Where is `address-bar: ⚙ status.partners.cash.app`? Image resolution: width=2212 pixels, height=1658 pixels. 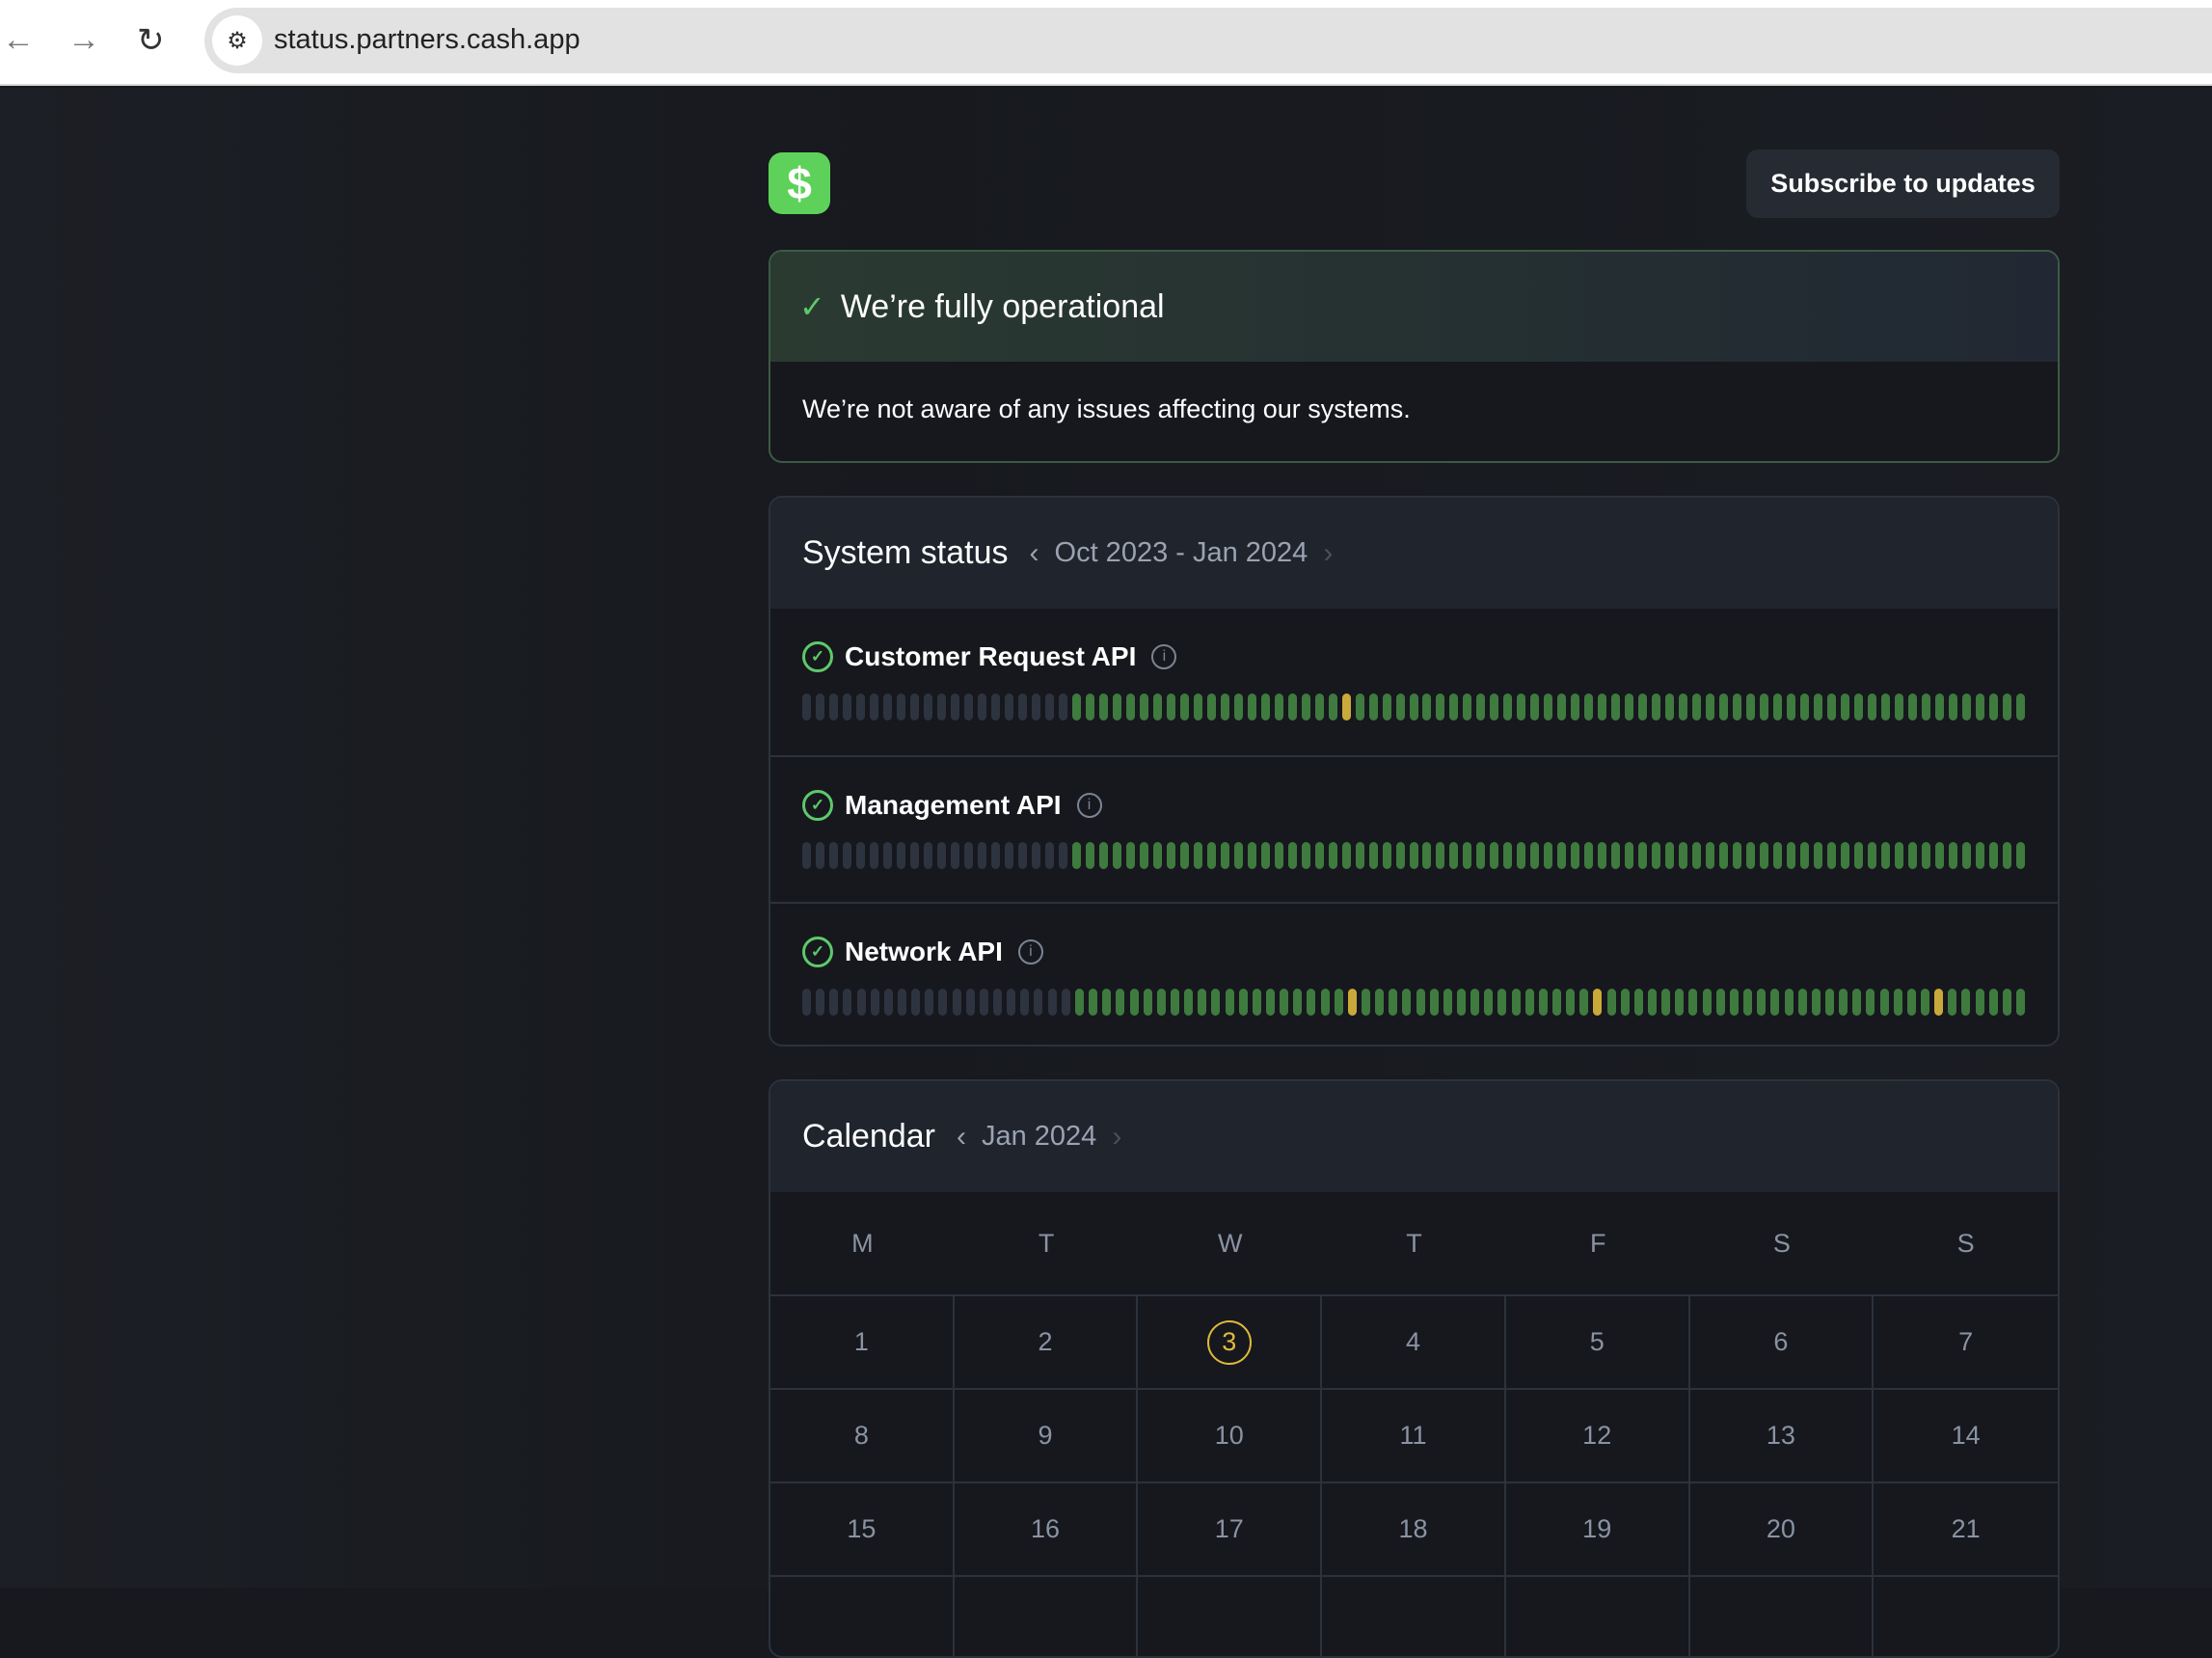
address-bar: ⚙ status.partners.cash.app is located at coordinates (1208, 40).